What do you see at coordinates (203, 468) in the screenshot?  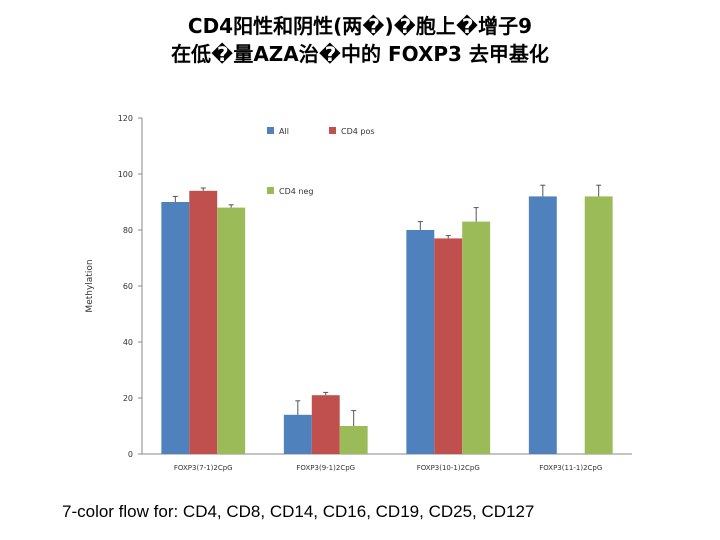 I see `x-tick-label: FOXP3(7-1)2CpG` at bounding box center [203, 468].